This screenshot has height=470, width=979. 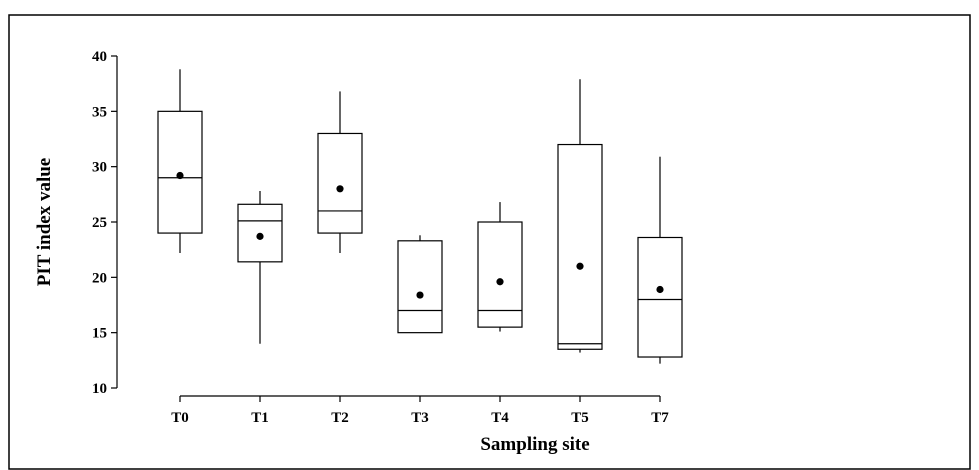 I want to click on box-t7, so click(x=660, y=260).